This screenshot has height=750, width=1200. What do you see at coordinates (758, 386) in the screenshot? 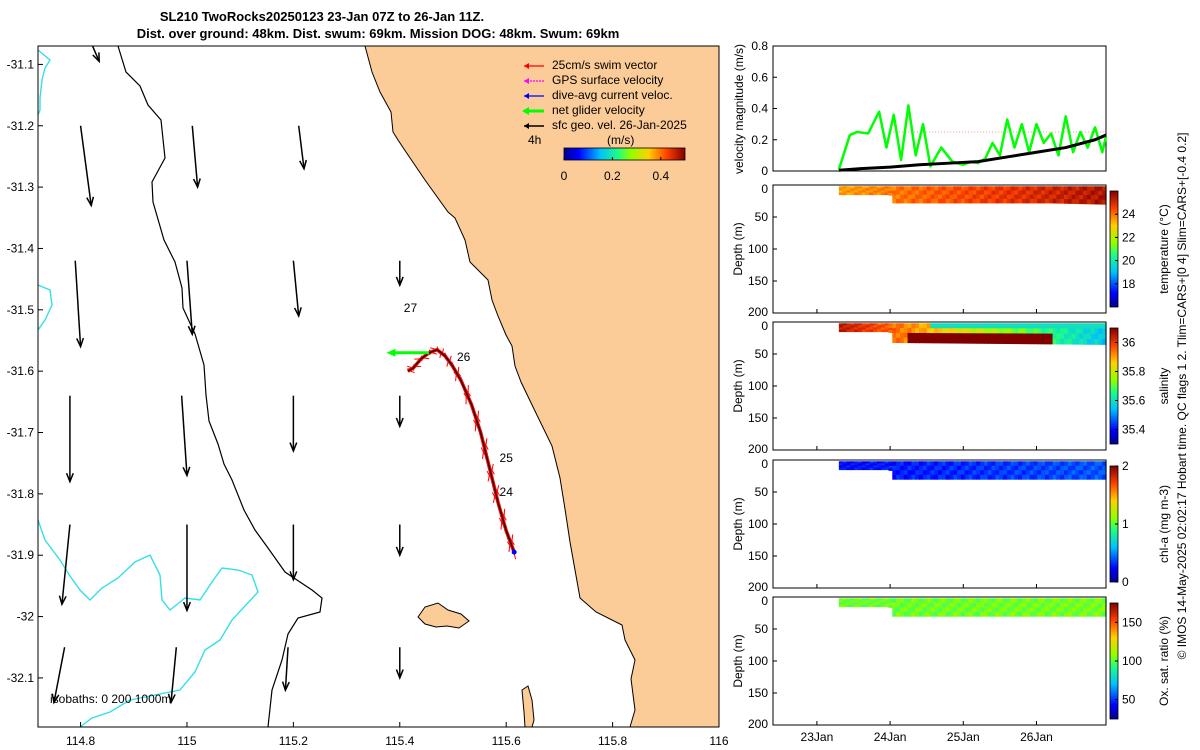
I see `section-y-tick-label: 100` at bounding box center [758, 386].